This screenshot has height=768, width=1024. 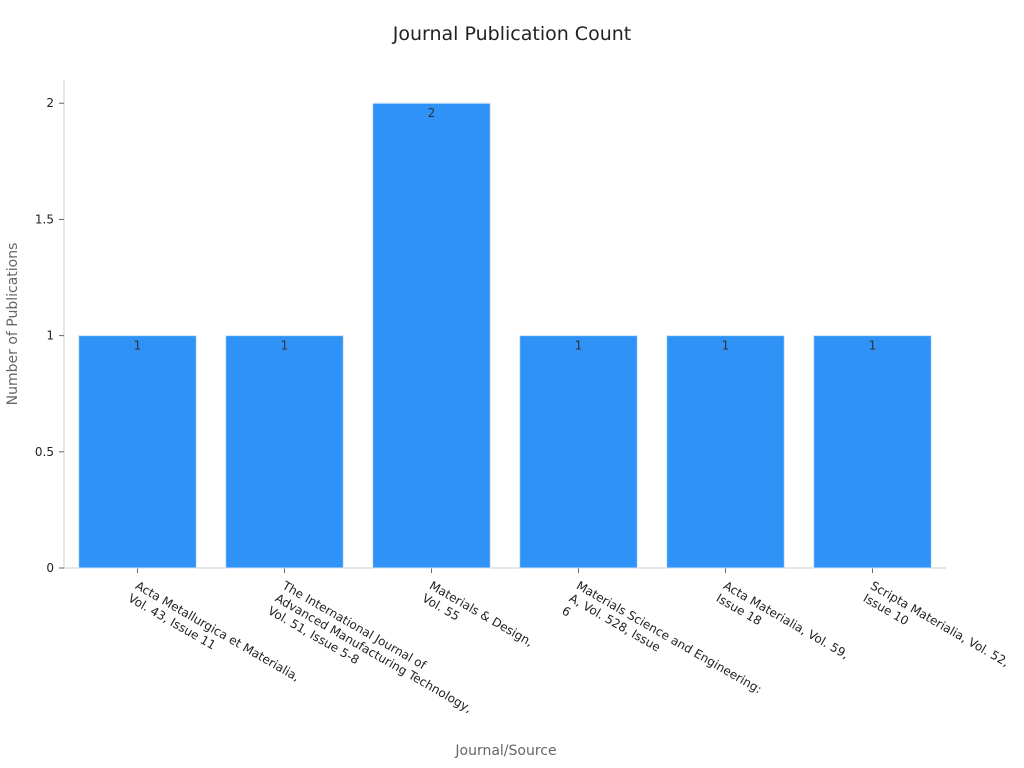 I want to click on y-tick-label: 0, so click(x=50, y=568).